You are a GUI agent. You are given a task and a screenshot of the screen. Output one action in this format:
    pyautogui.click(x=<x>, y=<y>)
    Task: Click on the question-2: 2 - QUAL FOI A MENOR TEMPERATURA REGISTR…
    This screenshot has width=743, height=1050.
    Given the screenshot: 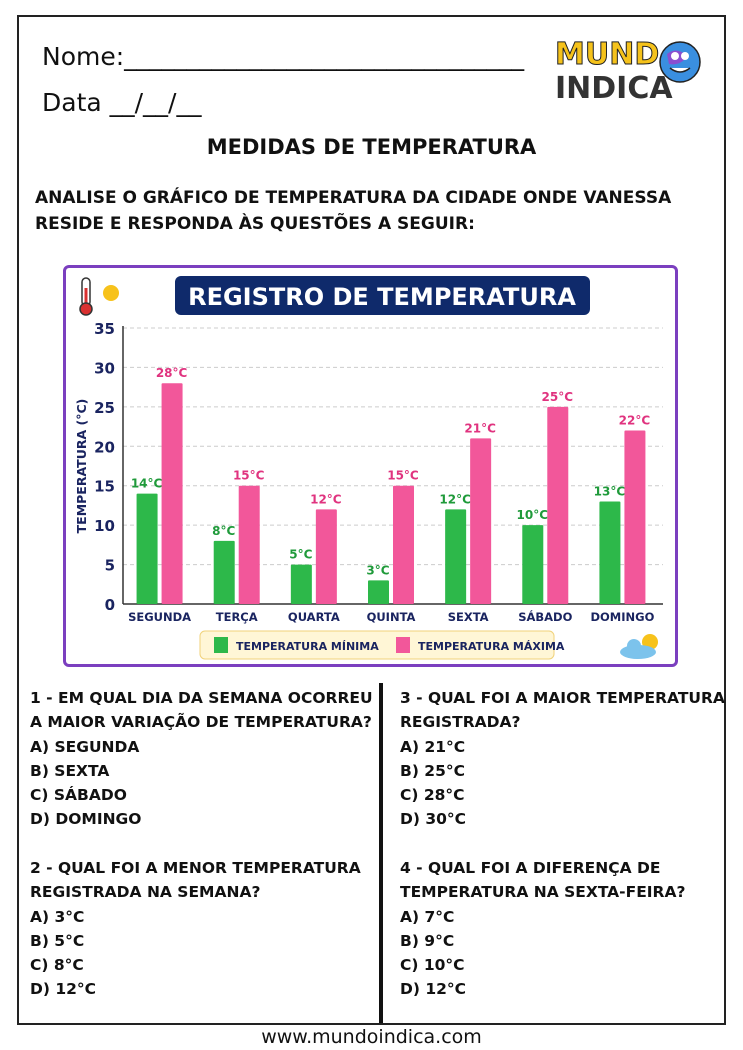 What is the action you would take?
    pyautogui.click(x=205, y=929)
    